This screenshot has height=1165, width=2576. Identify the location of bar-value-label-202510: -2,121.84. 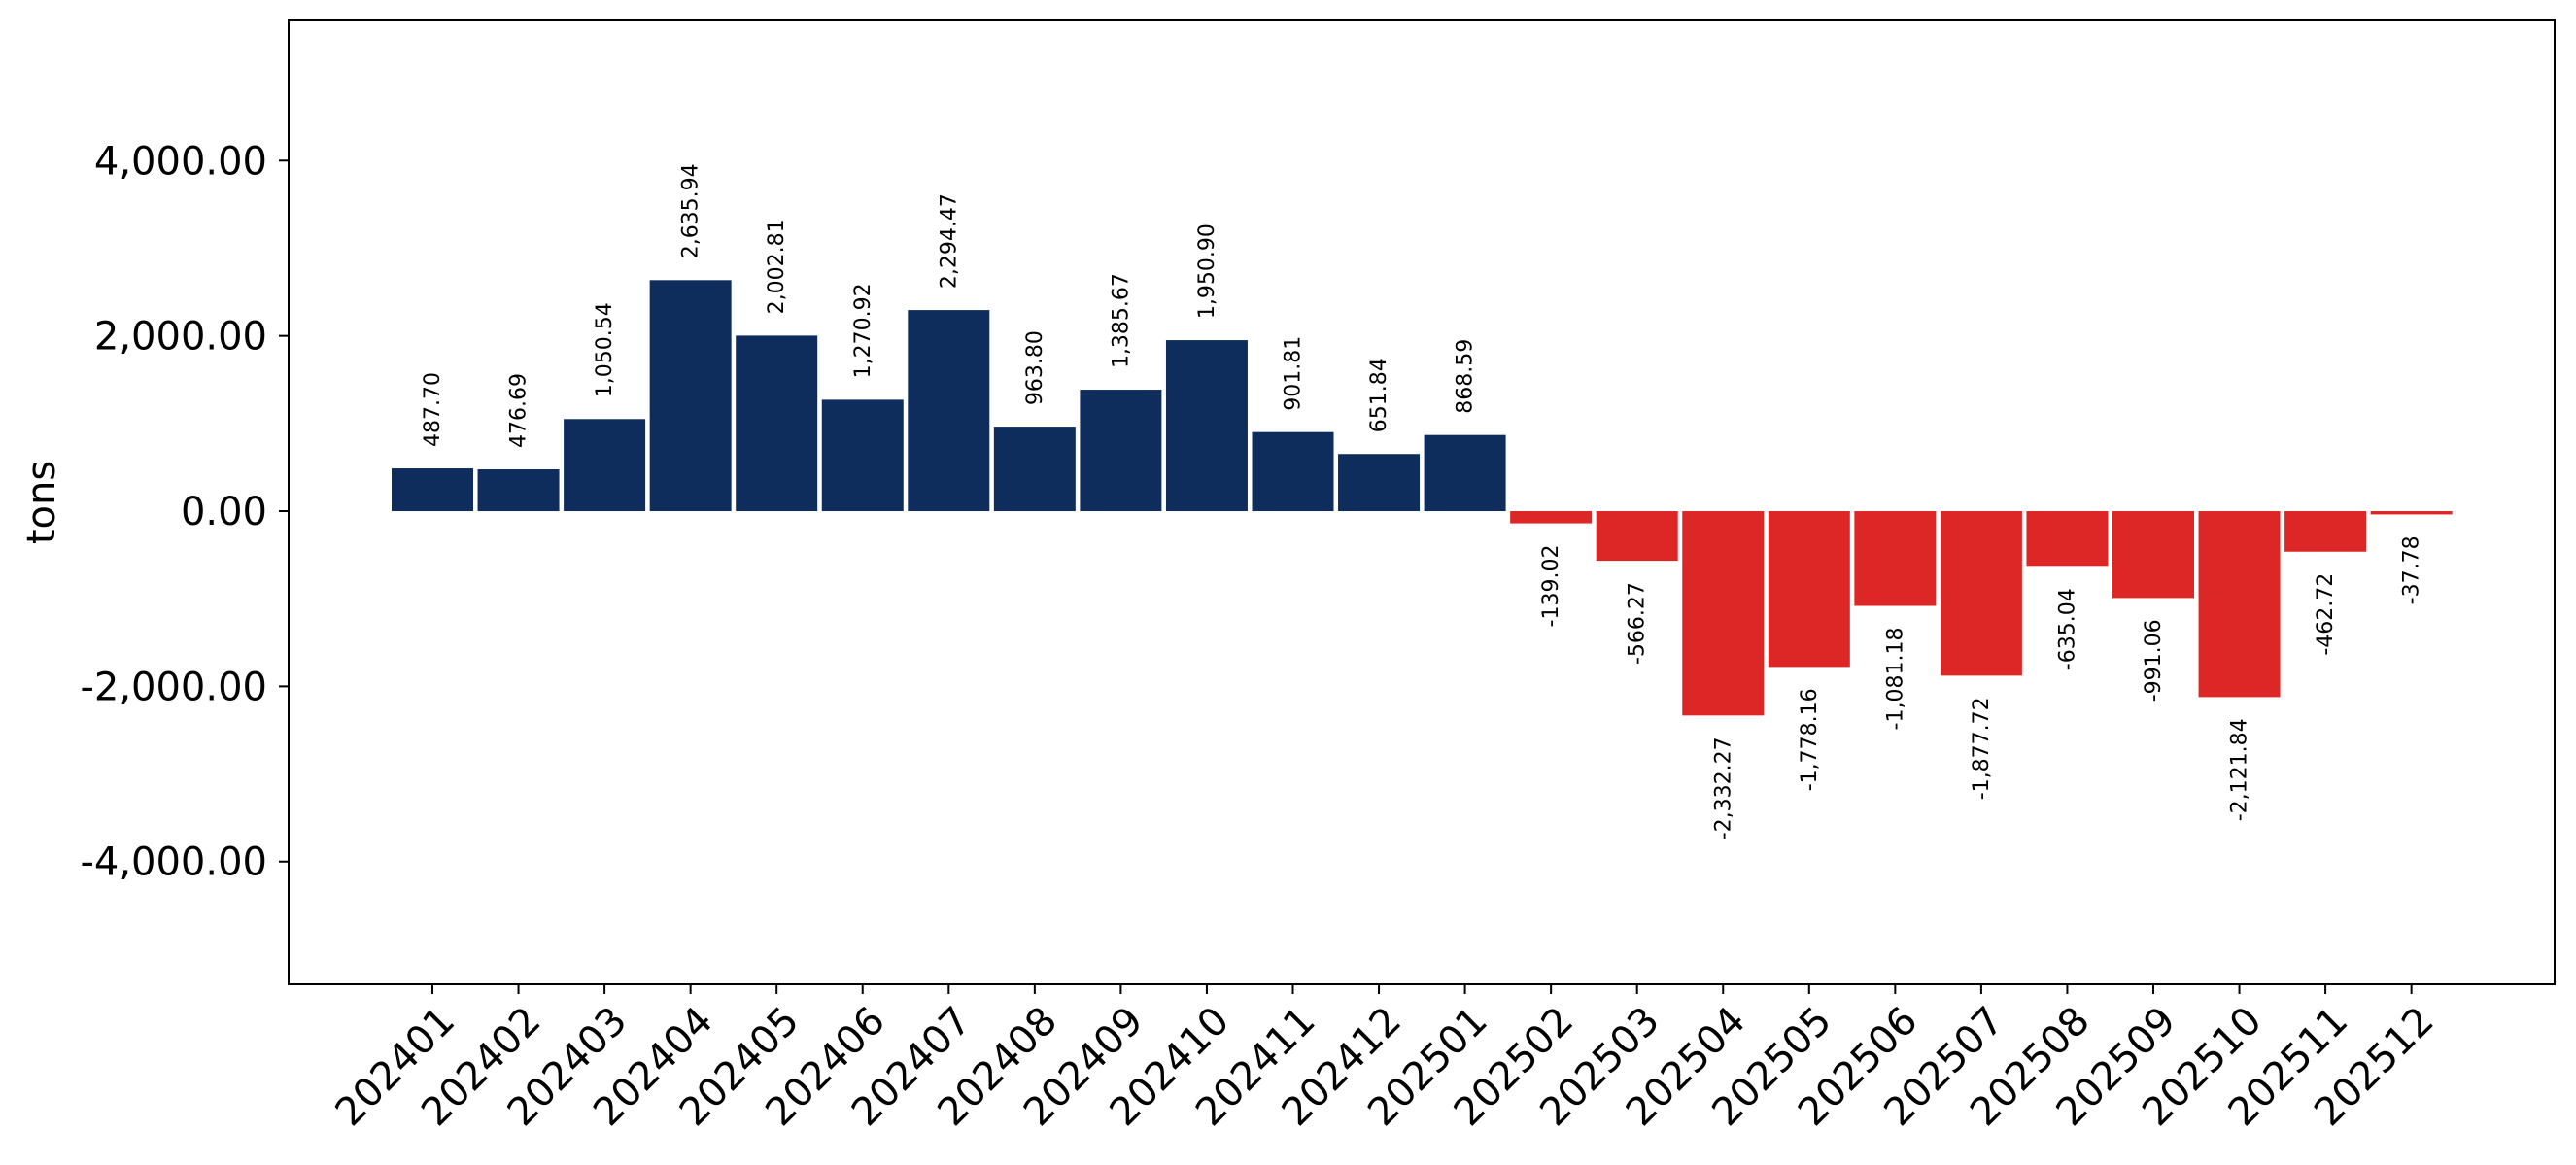
(2240, 769).